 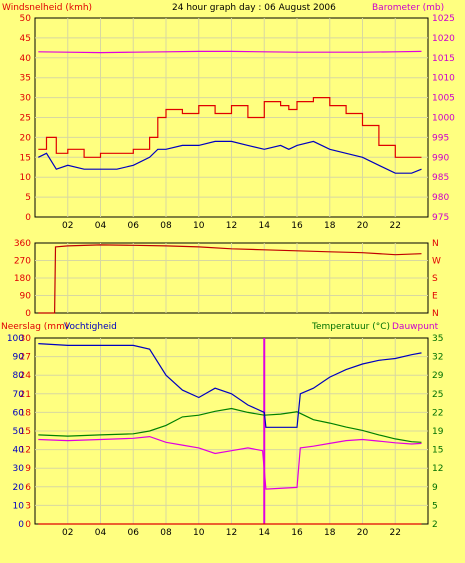 I want to click on humidity-tick-label: 80, so click(x=19, y=376).